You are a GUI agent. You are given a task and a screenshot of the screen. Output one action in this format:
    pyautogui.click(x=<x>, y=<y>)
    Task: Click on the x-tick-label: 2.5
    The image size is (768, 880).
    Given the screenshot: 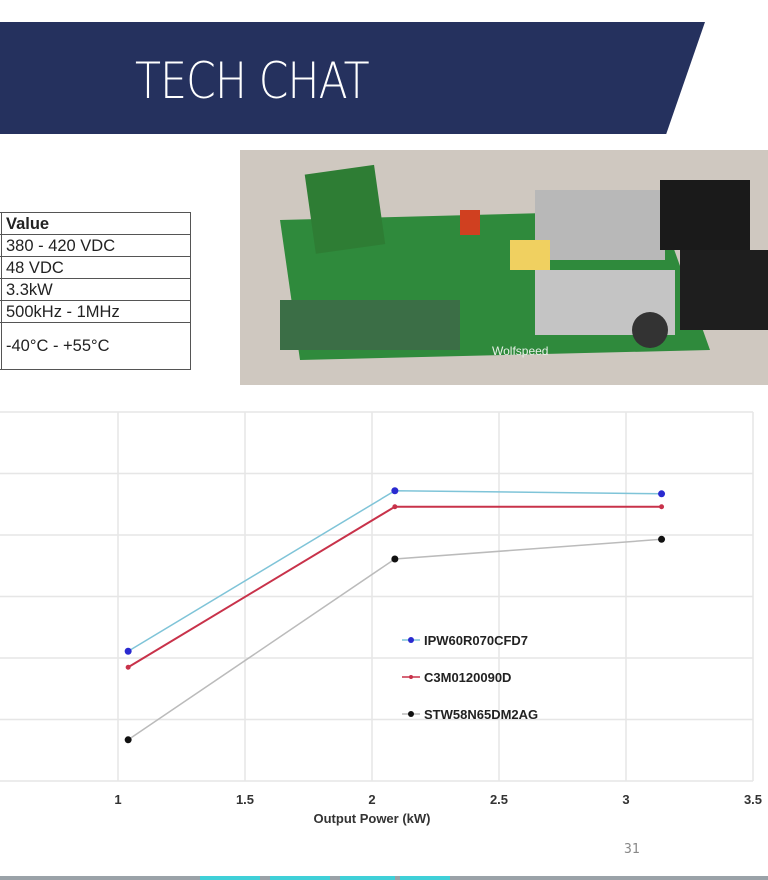 What is the action you would take?
    pyautogui.click(x=499, y=799)
    